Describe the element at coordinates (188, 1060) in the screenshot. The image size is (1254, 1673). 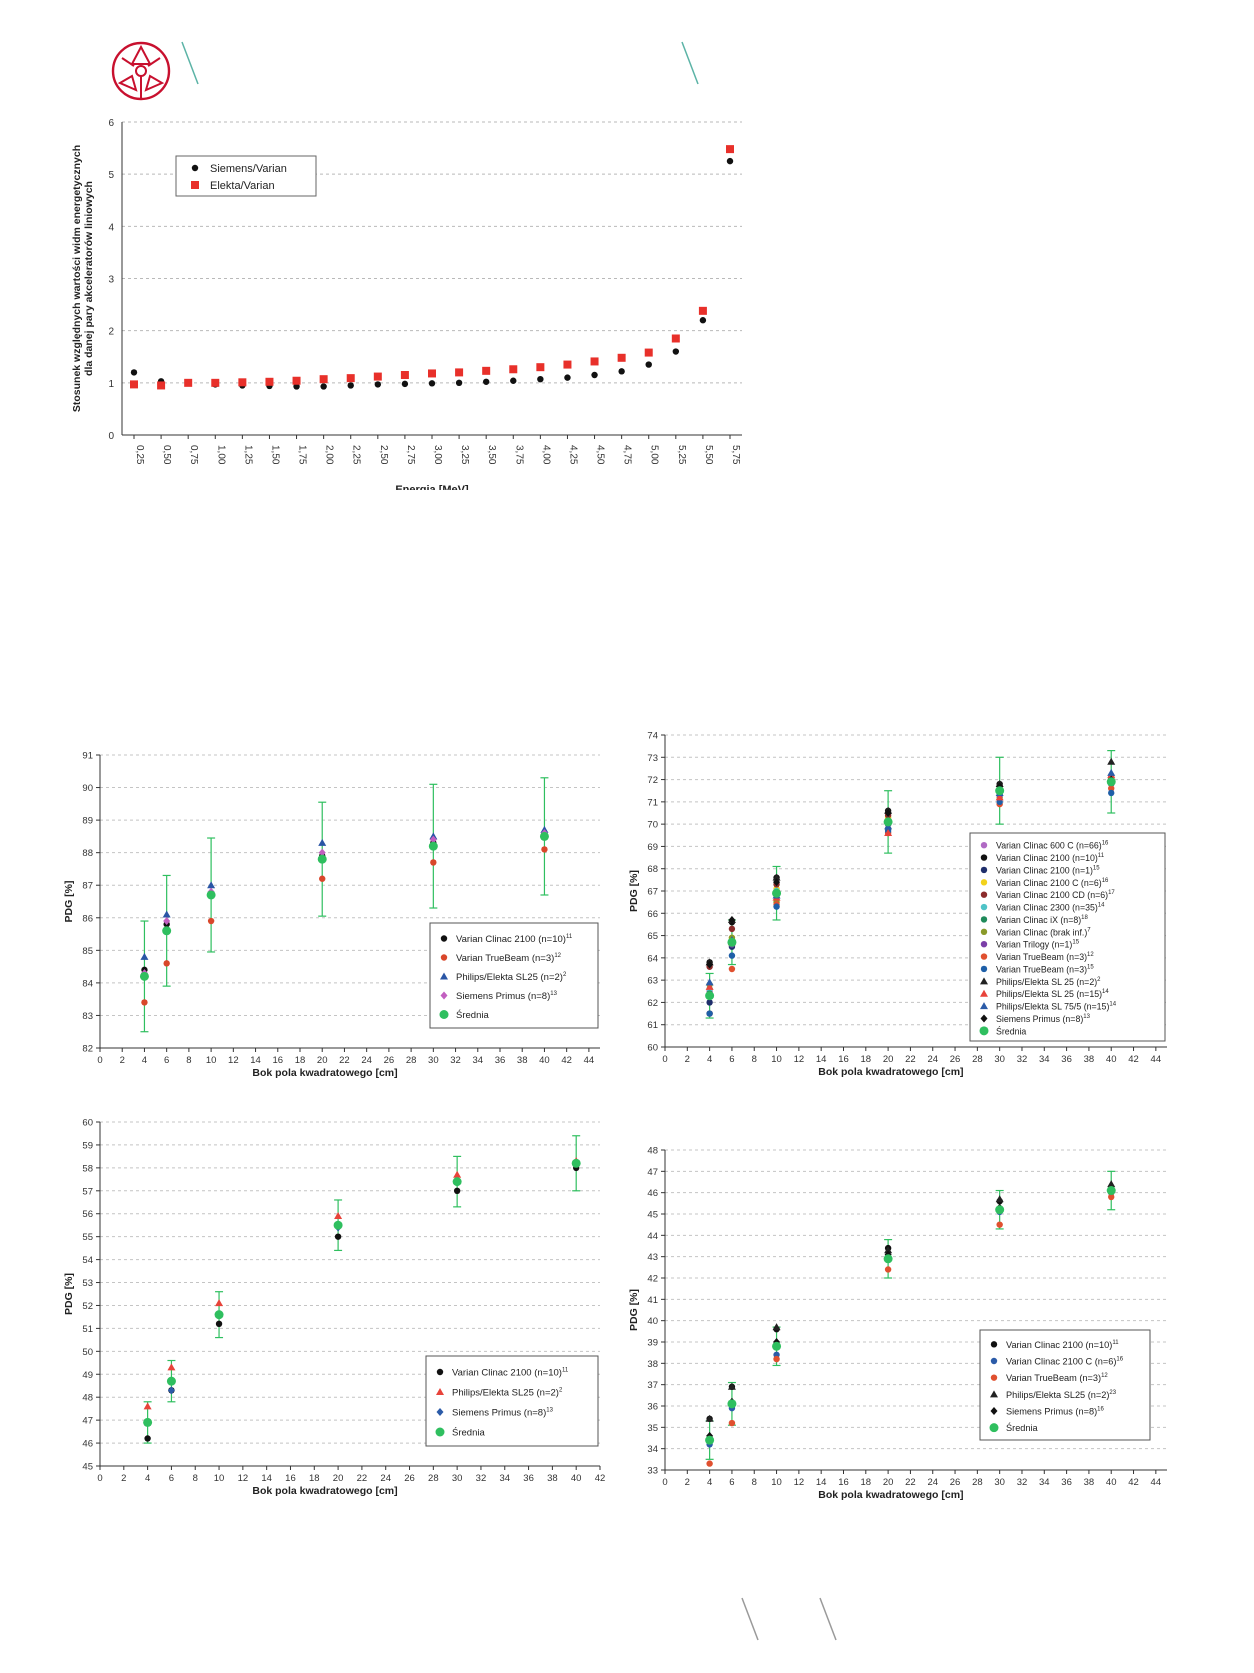
I see `x-tick-label: 8` at that location.